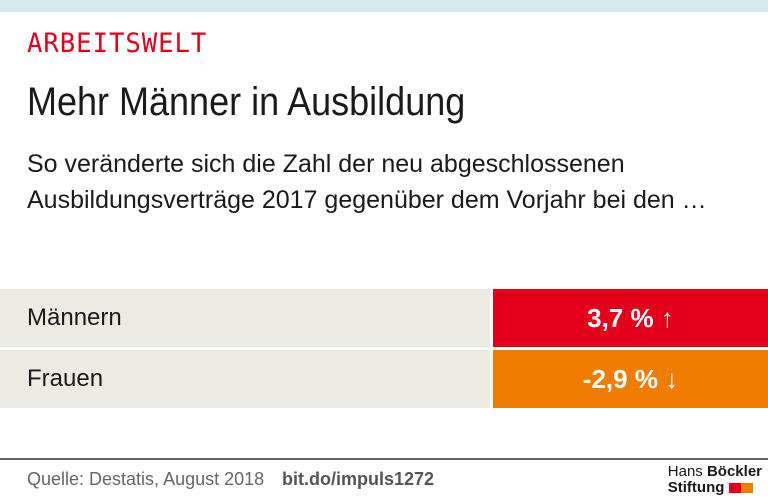 This screenshot has width=768, height=501. I want to click on page-title: Mehr Männer in Ausbildung, so click(246, 102).